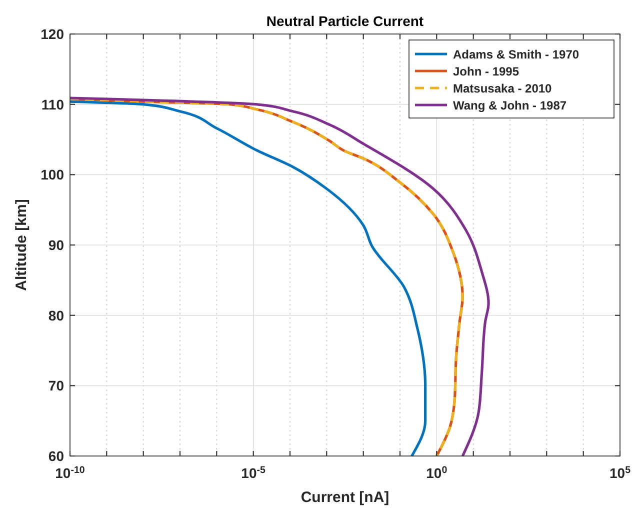 The image size is (640, 527). Describe the element at coordinates (620, 472) in the screenshot. I see `x-tick-label: 10$^{5}$` at that location.